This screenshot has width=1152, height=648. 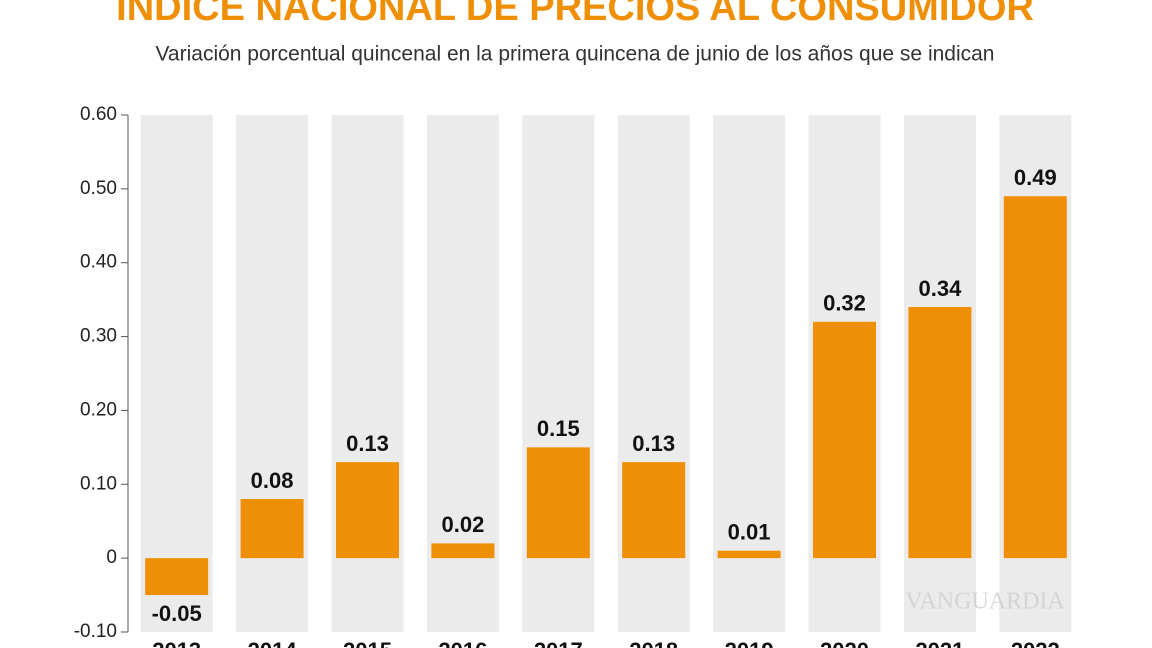 I want to click on x-tick-label: 2017, so click(x=558, y=643).